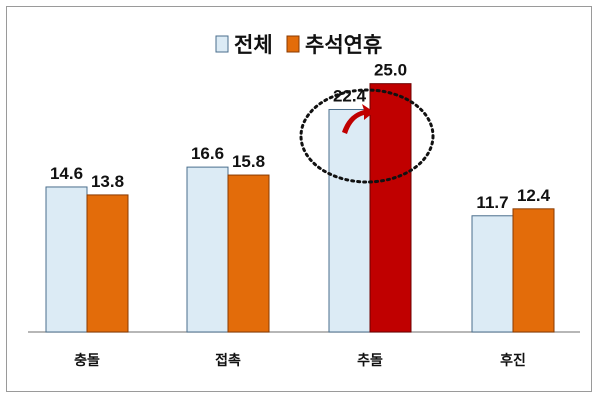 The width and height of the screenshot is (600, 400). What do you see at coordinates (248, 161) in the screenshot?
I see `value-label-chuseok-1: 15.8` at bounding box center [248, 161].